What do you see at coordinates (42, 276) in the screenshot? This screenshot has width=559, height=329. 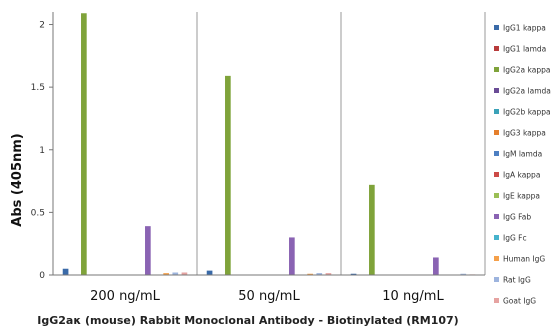 I see `y-tick-label: 0` at bounding box center [42, 276].